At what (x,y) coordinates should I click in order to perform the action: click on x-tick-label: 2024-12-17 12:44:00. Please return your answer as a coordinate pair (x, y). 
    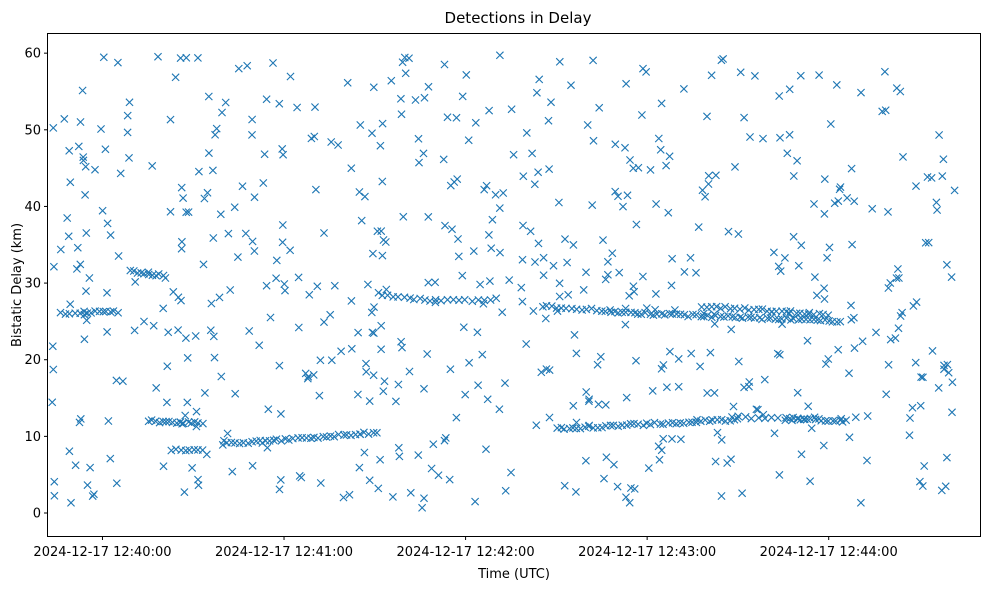
    Looking at the image, I should click on (829, 552).